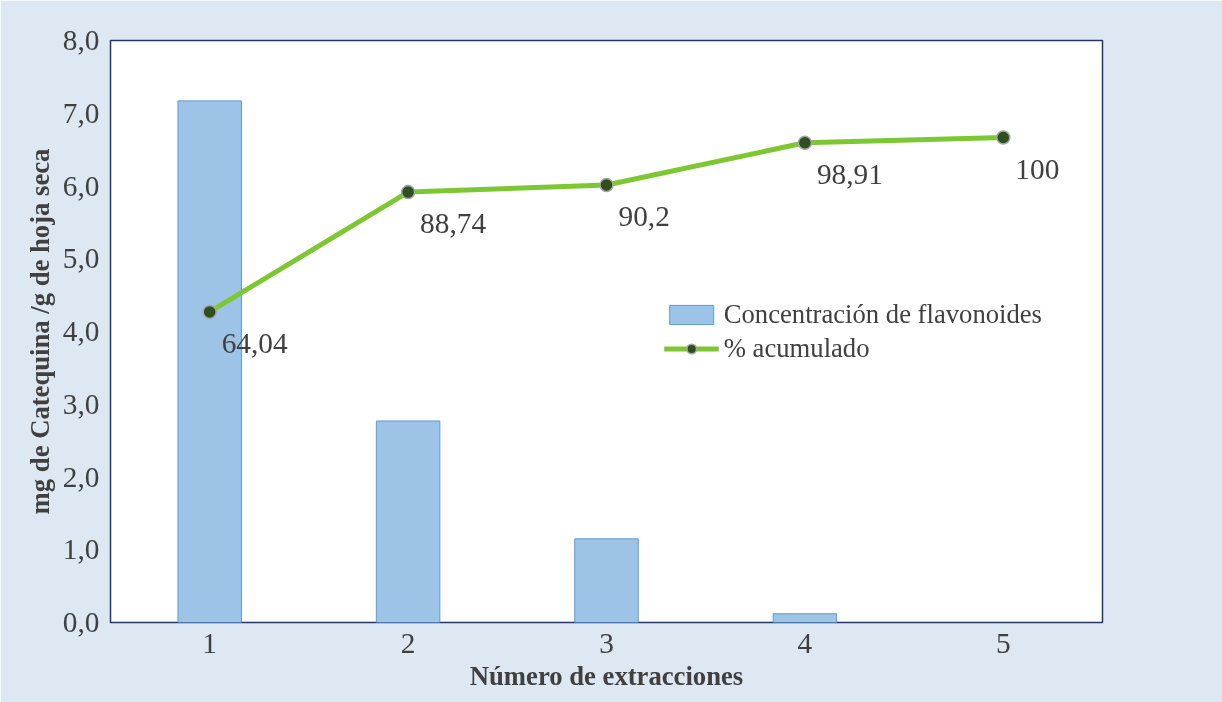  Describe the element at coordinates (81, 331) in the screenshot. I see `y-tick-label: 4,0` at that location.